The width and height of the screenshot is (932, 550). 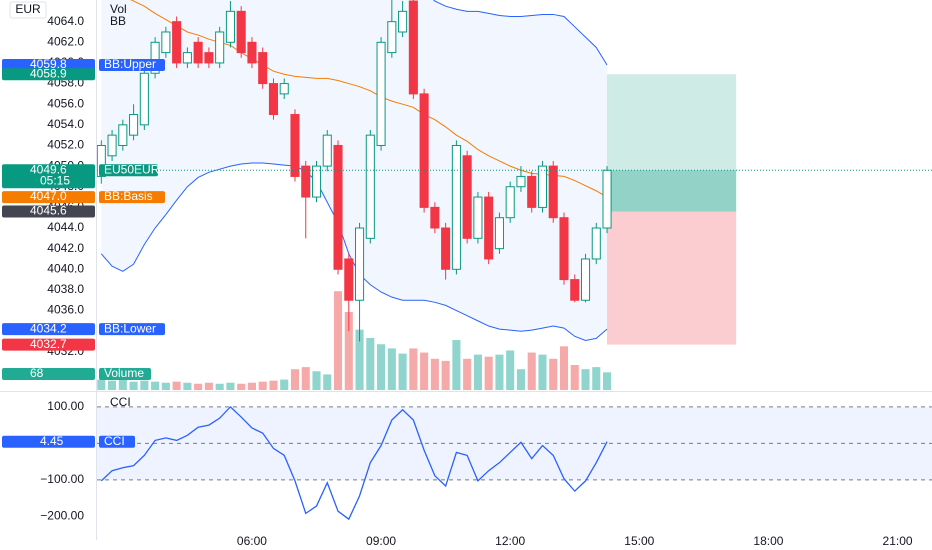 What do you see at coordinates (639, 541) in the screenshot?
I see `x-tick-label: 15:00` at bounding box center [639, 541].